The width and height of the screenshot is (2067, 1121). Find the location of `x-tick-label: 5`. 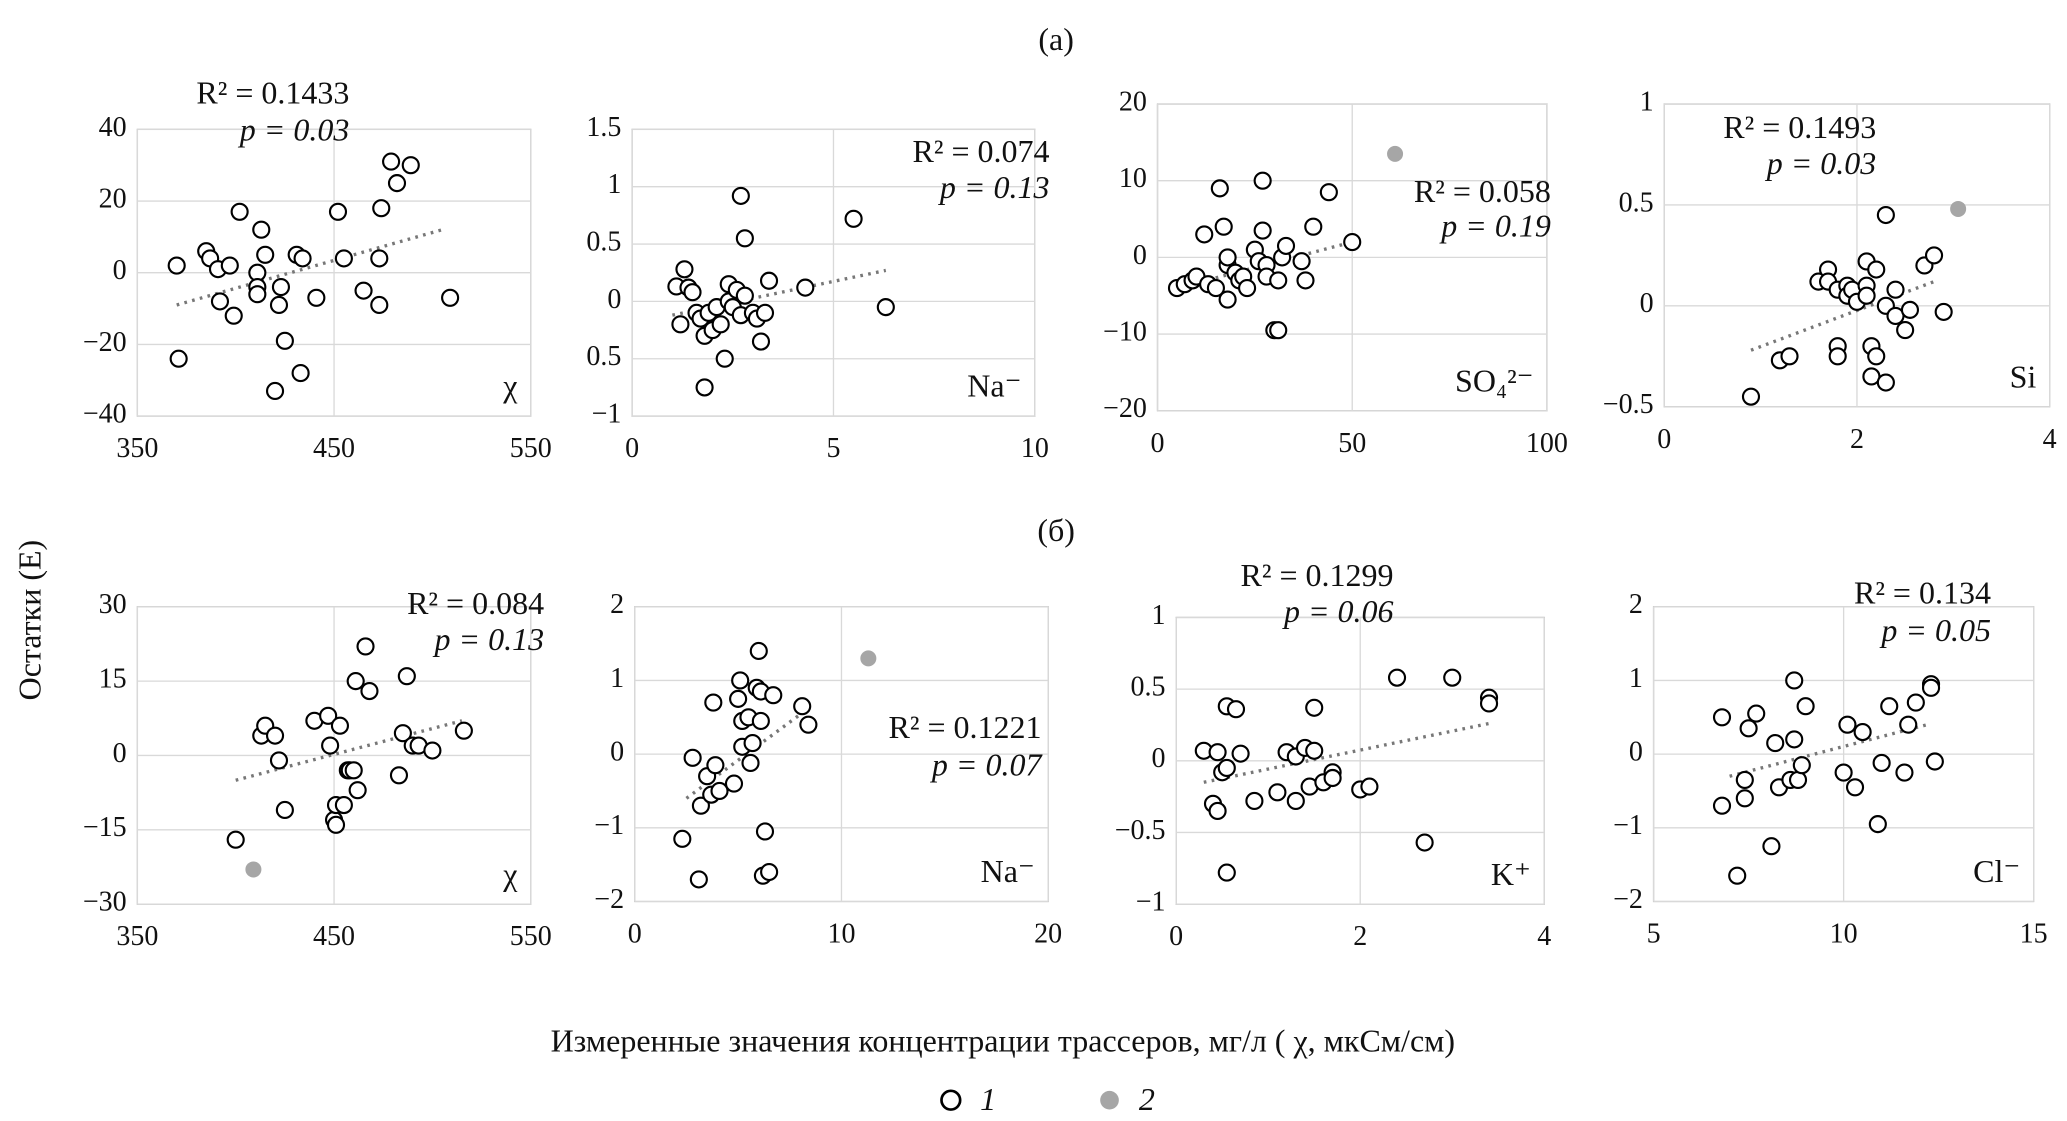

x-tick-label: 5 is located at coordinates (833, 448).